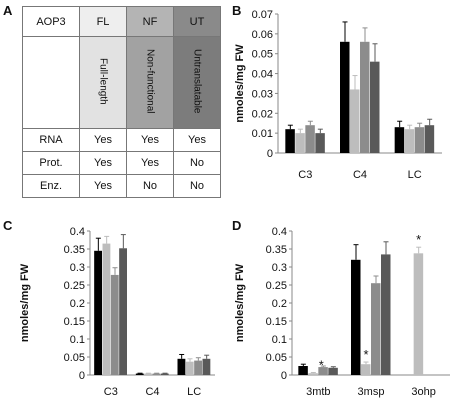  I want to click on table-row-label: Prot., so click(51, 163).